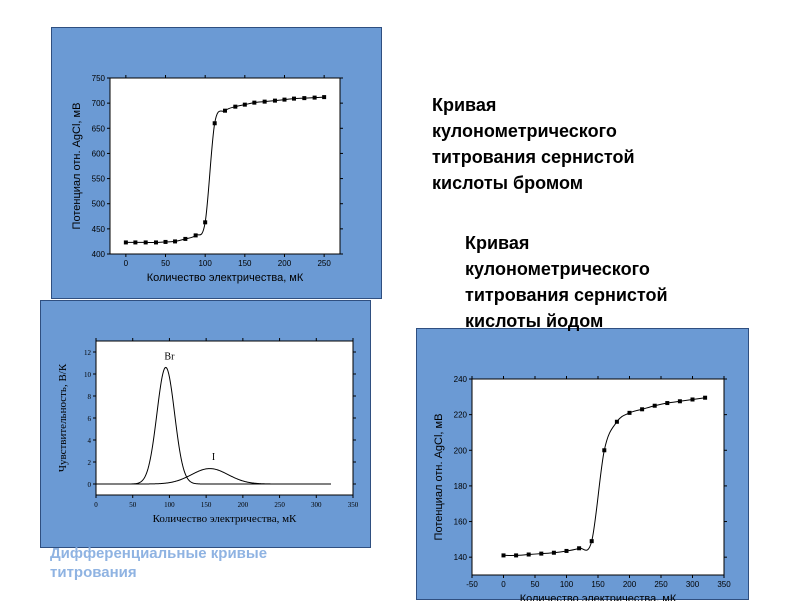 The image size is (800, 601). What do you see at coordinates (90, 485) in the screenshot?
I see `y-tick-label: 0` at bounding box center [90, 485].